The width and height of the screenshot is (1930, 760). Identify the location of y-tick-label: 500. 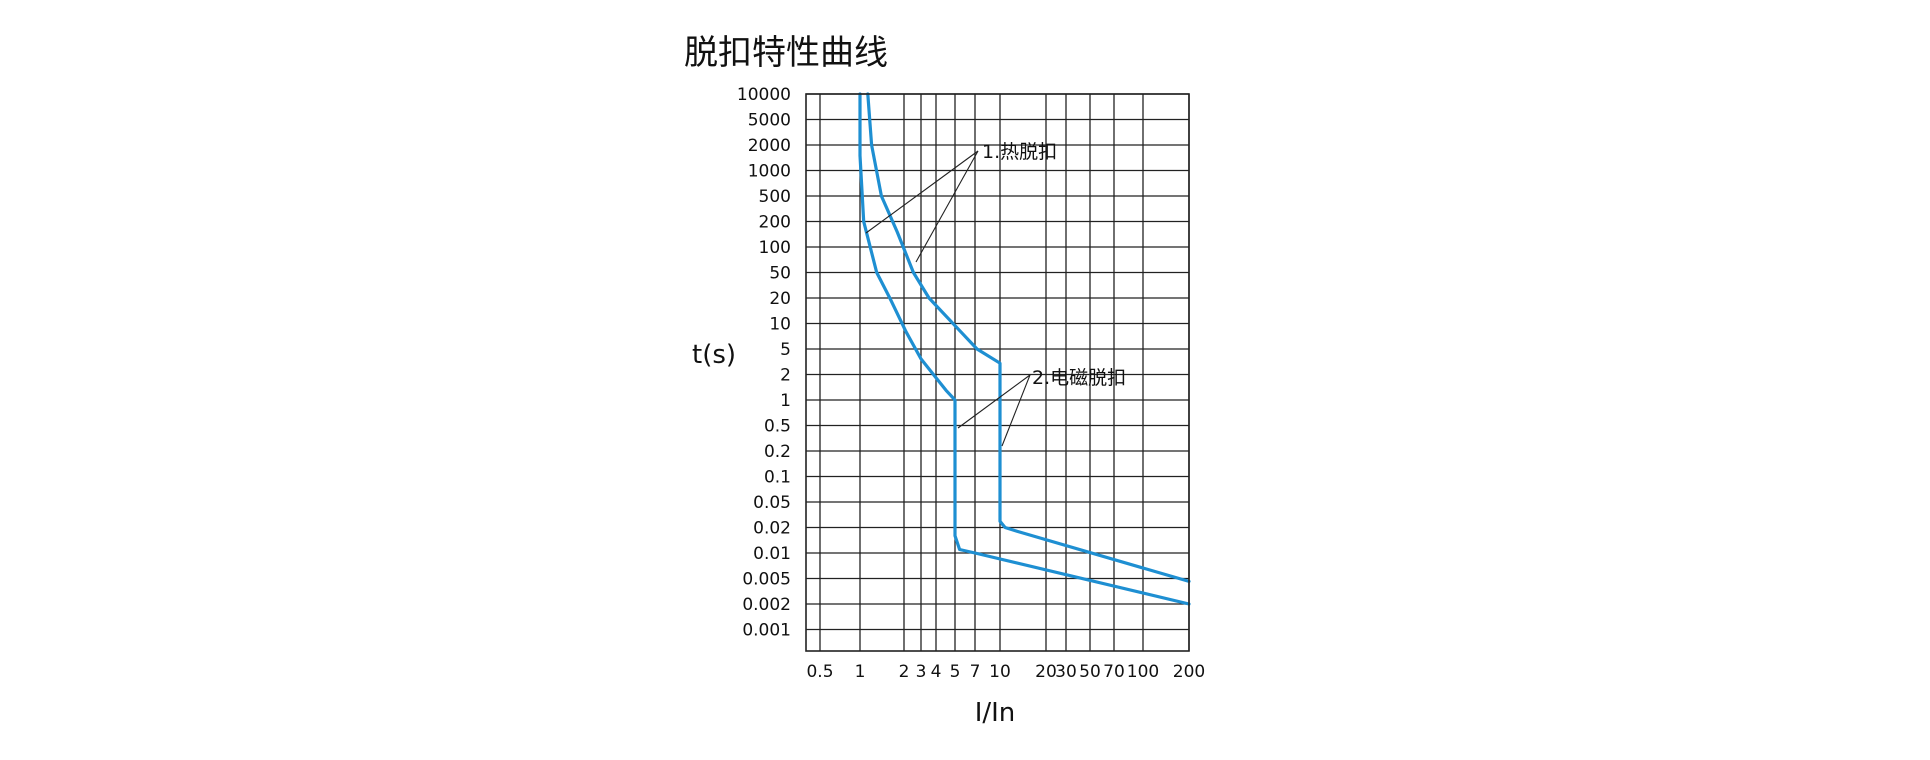
(775, 197).